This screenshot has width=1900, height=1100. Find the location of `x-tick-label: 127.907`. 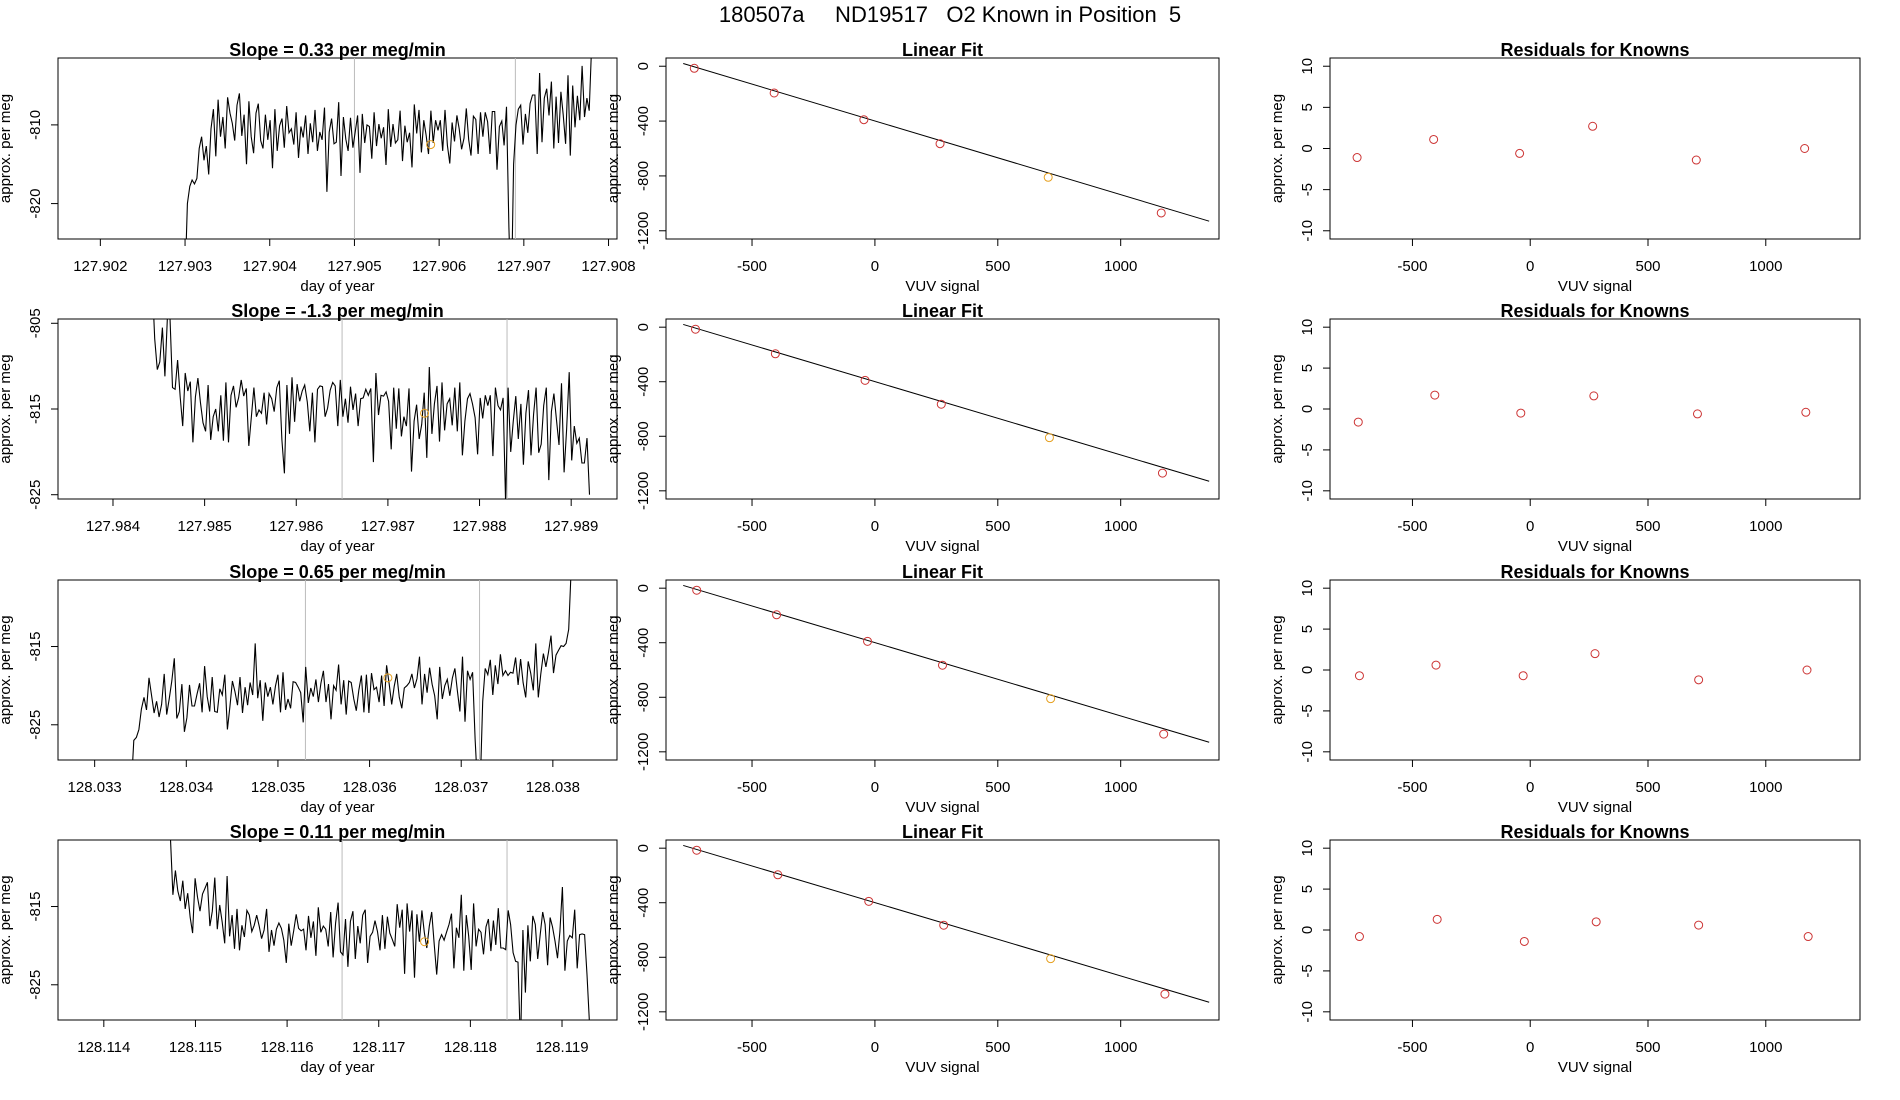

x-tick-label: 127.907 is located at coordinates (524, 266).